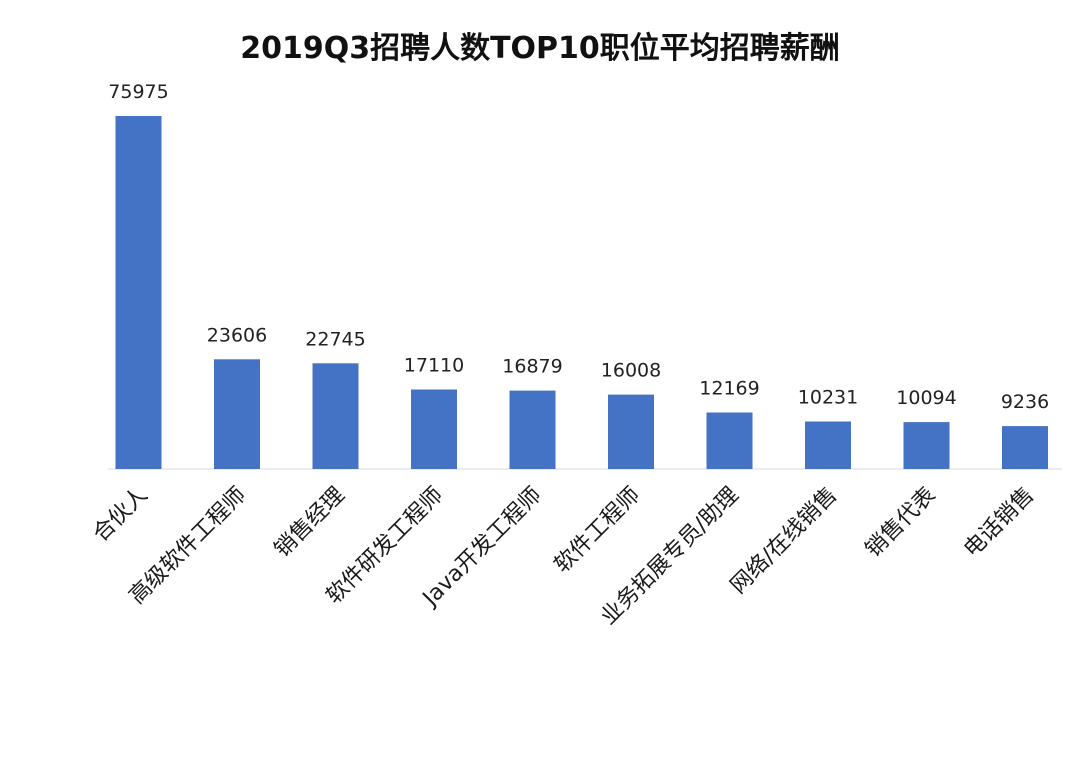  Describe the element at coordinates (999, 523) in the screenshot. I see `category-label-10: 电话销售` at that location.